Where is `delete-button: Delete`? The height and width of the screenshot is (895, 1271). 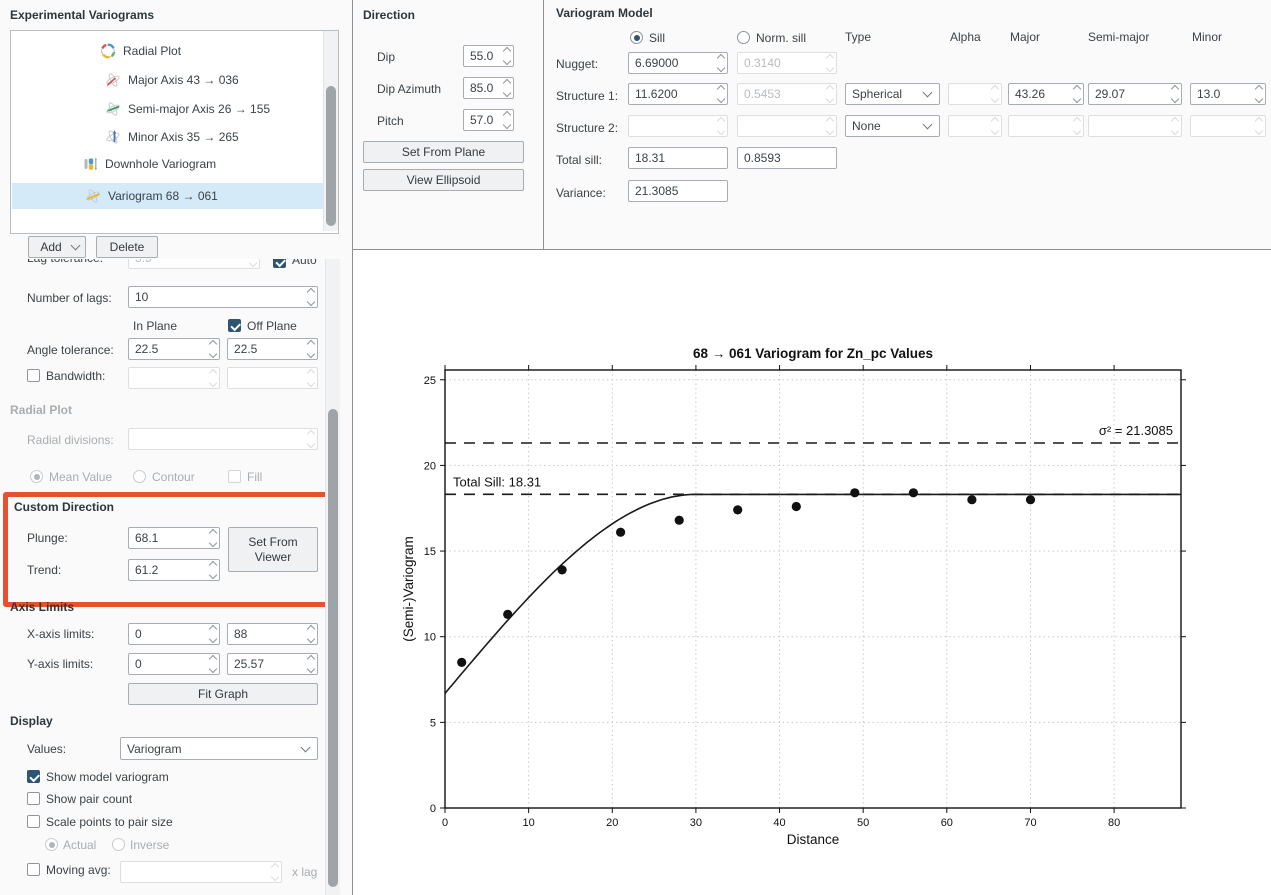
delete-button: Delete is located at coordinates (127, 247).